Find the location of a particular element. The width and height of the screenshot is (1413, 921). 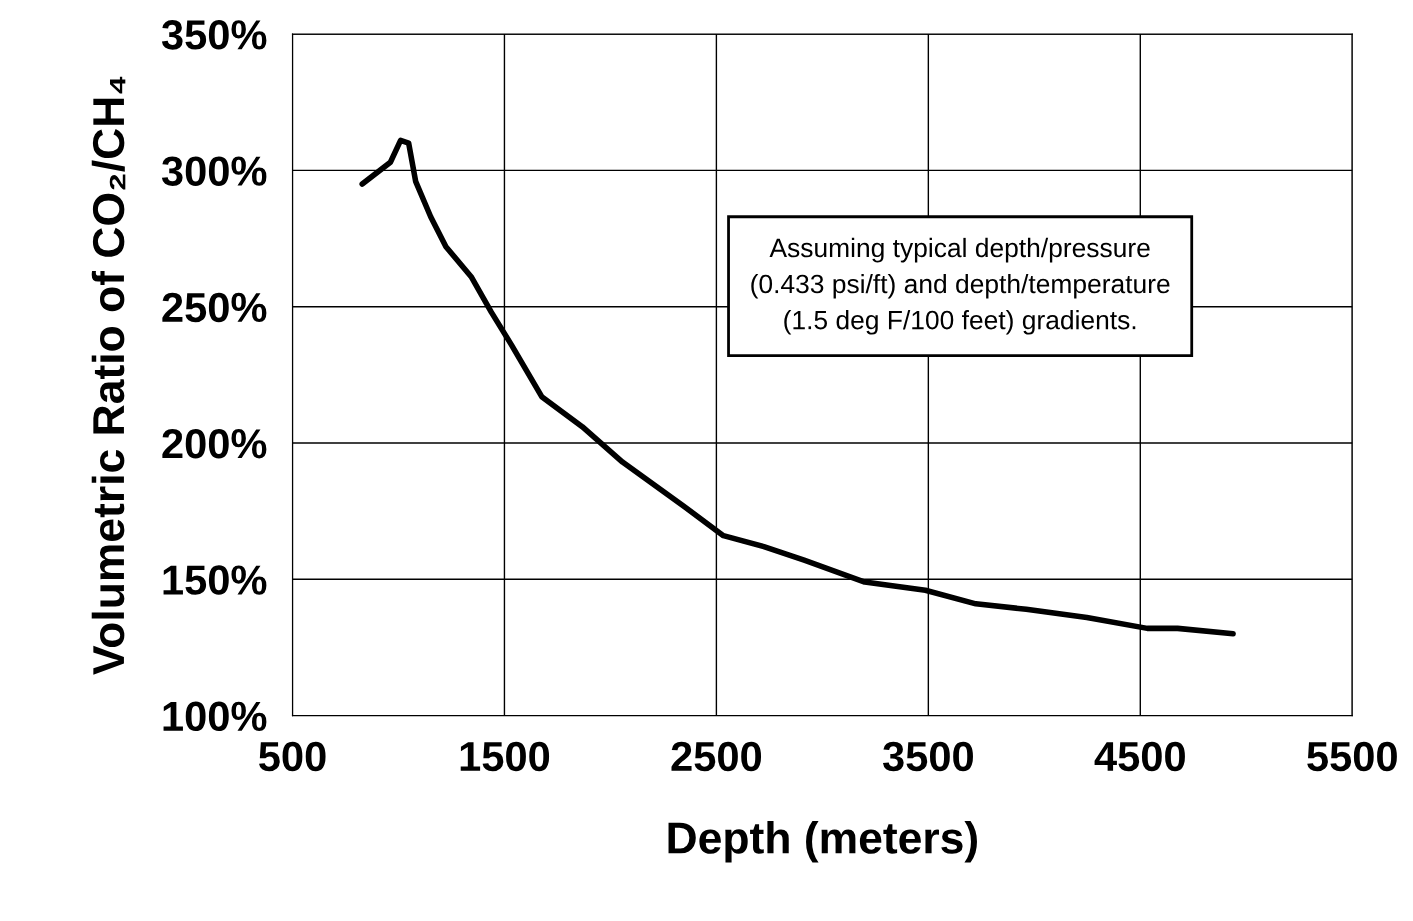

x-tick-label: 2500 is located at coordinates (716, 756).